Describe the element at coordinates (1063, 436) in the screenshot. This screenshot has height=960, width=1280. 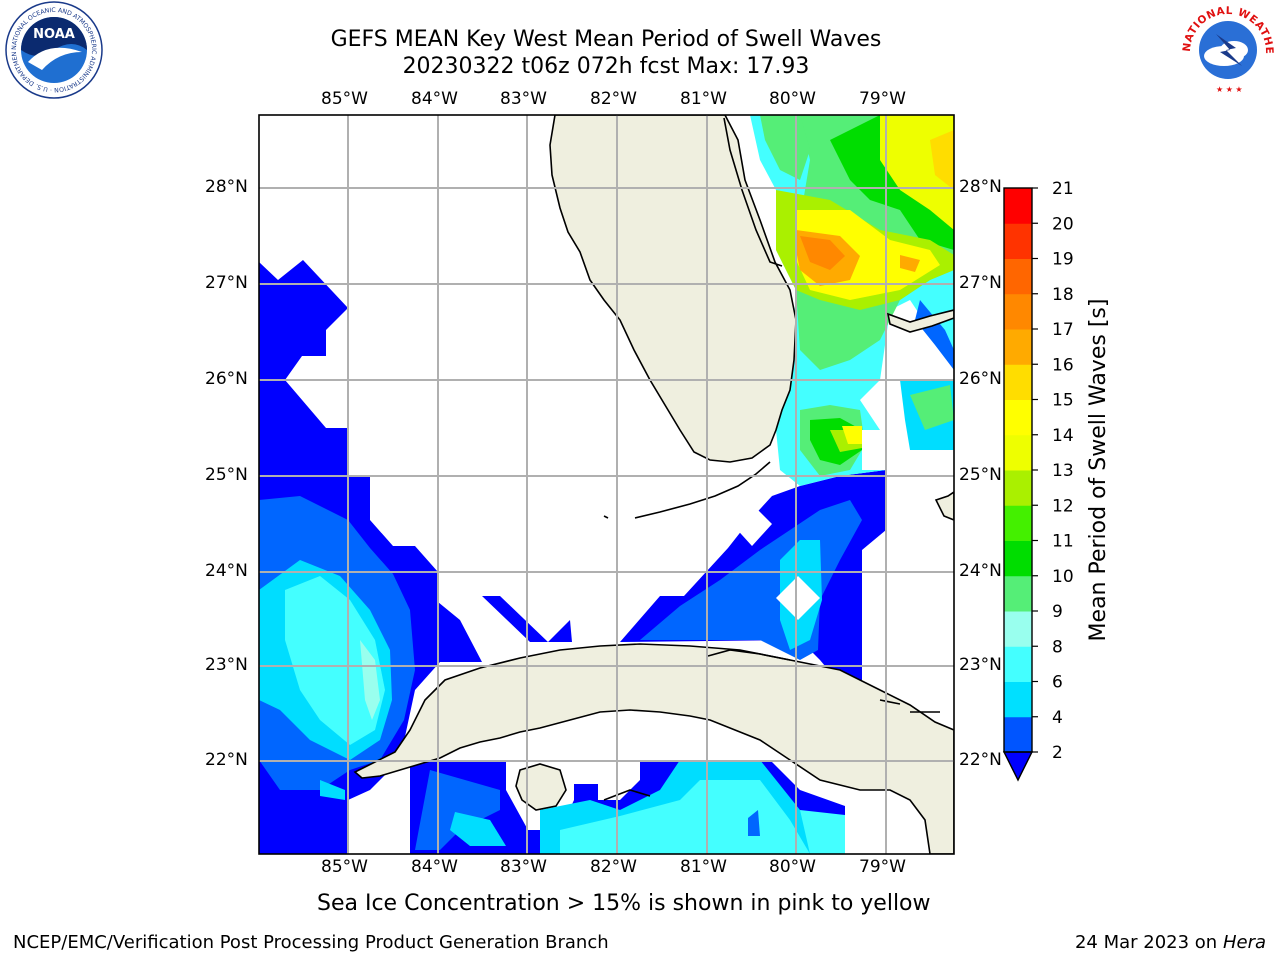
I see `colorbar-tick-label: 14` at that location.